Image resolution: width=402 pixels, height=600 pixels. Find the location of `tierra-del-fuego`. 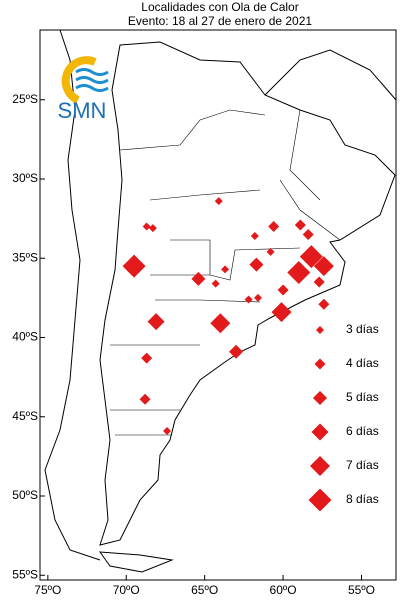

tierra-del-fuego is located at coordinates (136, 562).